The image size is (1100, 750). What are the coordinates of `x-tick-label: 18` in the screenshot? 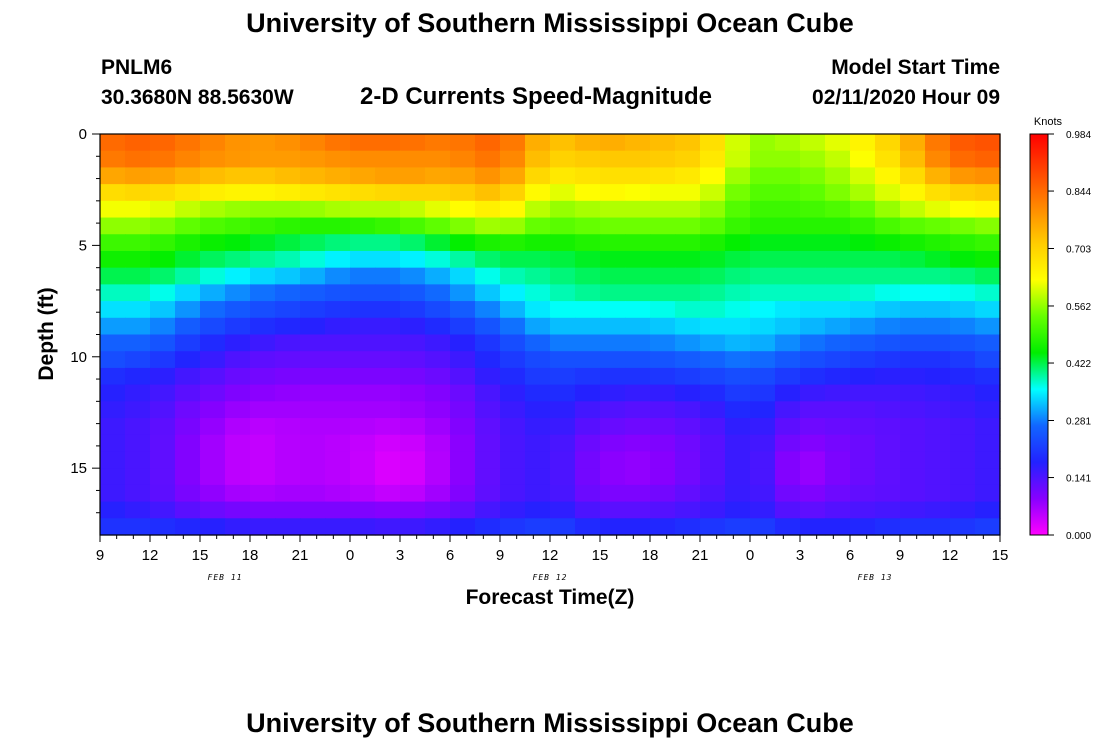 It's located at (250, 555).